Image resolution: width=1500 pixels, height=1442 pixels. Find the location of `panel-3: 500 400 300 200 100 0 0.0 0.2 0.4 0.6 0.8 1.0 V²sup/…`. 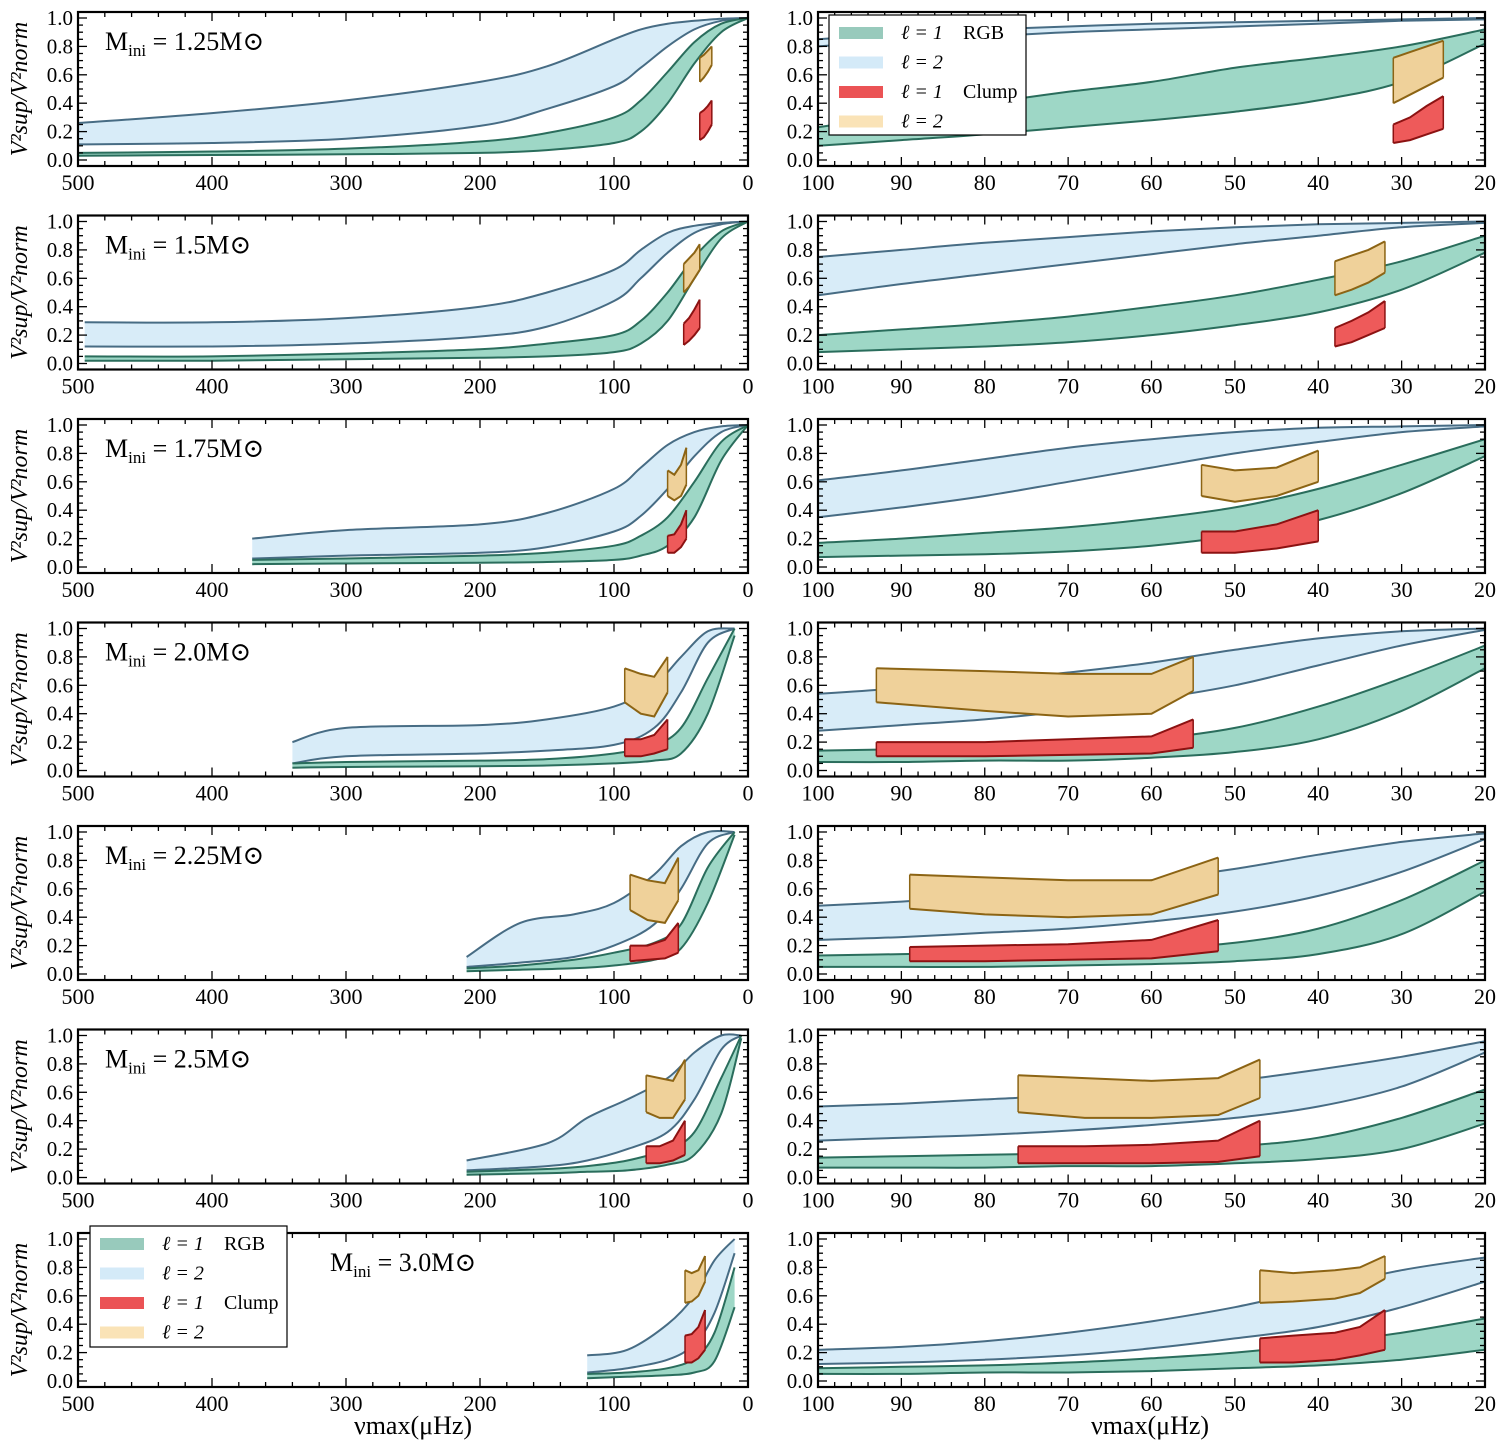

panel-3: 500 400 300 200 100 0 0.0 0.2 0.4 0.6 0.8 1.0 V²sup/… is located at coordinates (380, 304).